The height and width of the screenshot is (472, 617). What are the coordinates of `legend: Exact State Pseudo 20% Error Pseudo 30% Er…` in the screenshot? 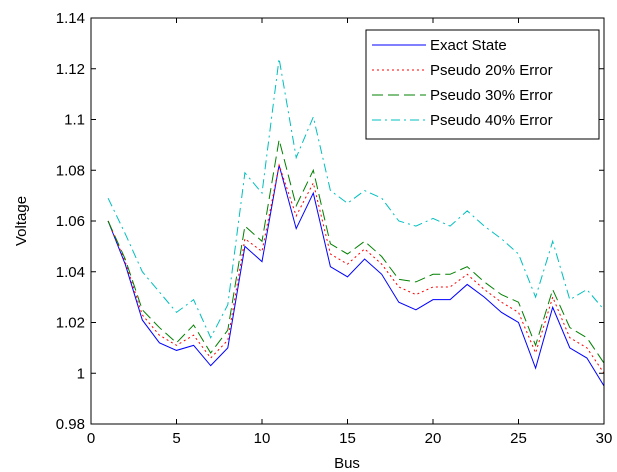 It's located at (482, 84).